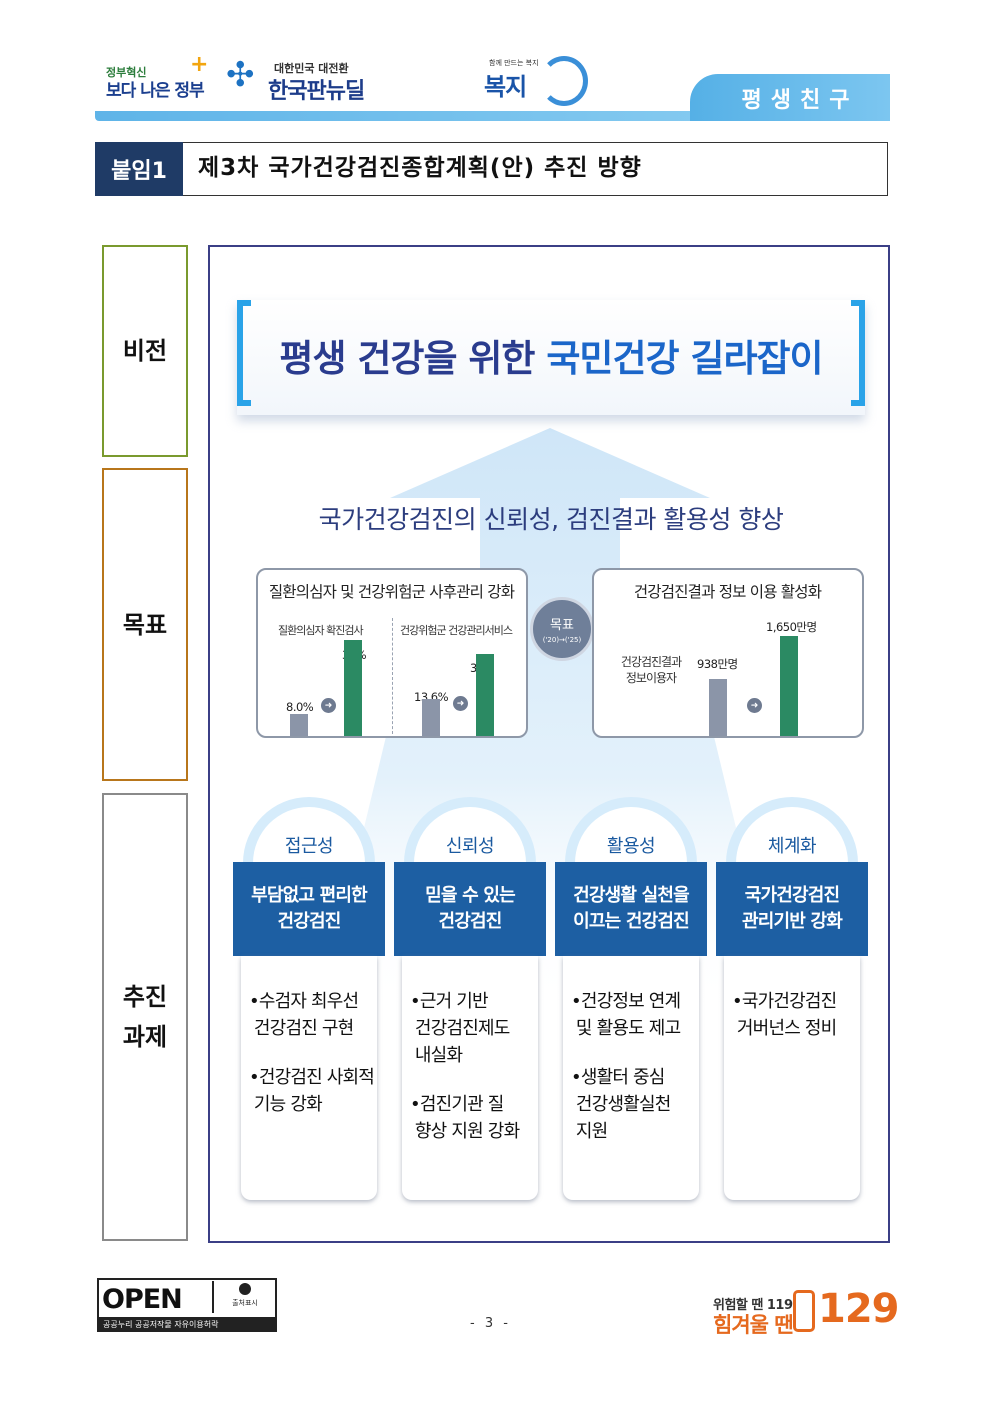  Describe the element at coordinates (471, 1118) in the screenshot. I see `task-bullet: •검진기관 질 향상 지원 강화` at that location.